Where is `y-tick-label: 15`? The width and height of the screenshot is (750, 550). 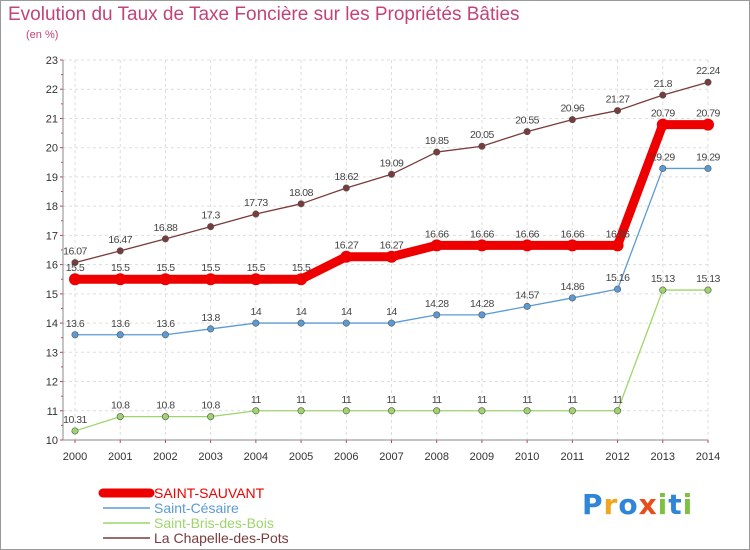 y-tick-label: 15 is located at coordinates (52, 295).